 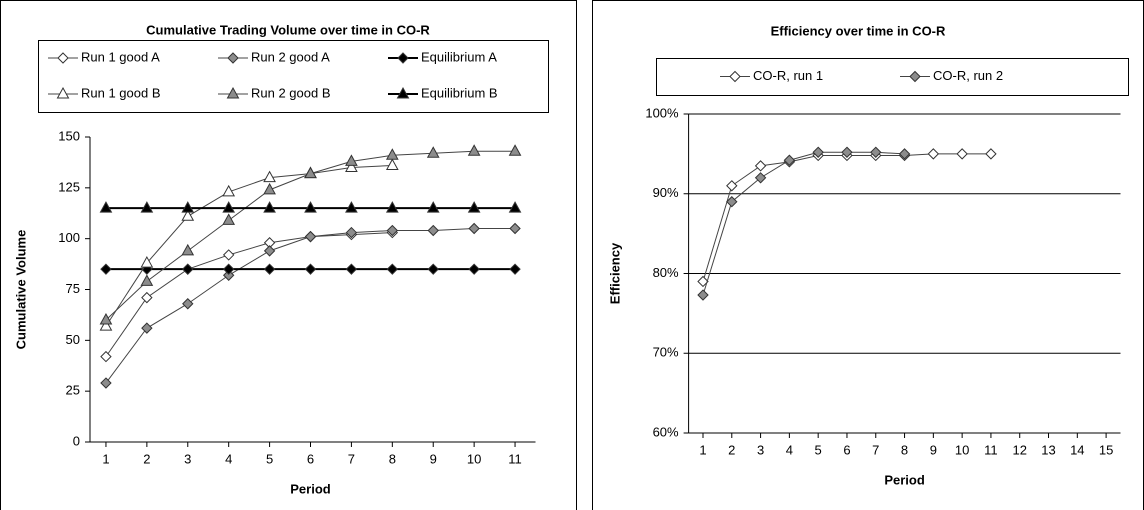 I want to click on y-tick-label: 80%, so click(x=666, y=272).